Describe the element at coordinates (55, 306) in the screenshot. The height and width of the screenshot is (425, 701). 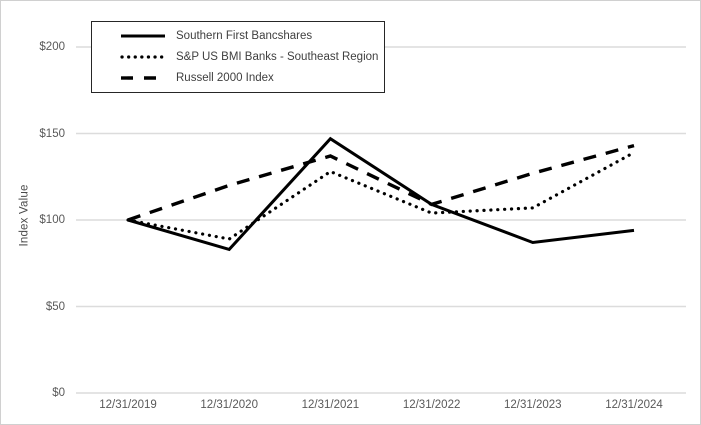
I see `y-tick-label: $50` at that location.